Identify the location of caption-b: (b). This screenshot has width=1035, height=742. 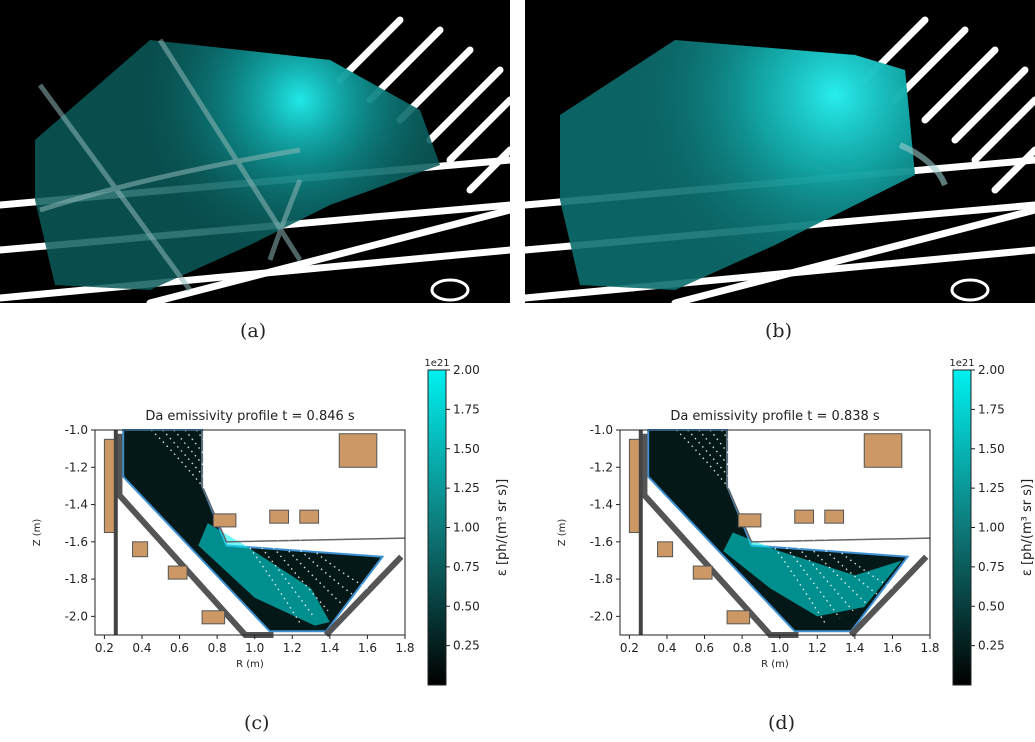
(778, 331).